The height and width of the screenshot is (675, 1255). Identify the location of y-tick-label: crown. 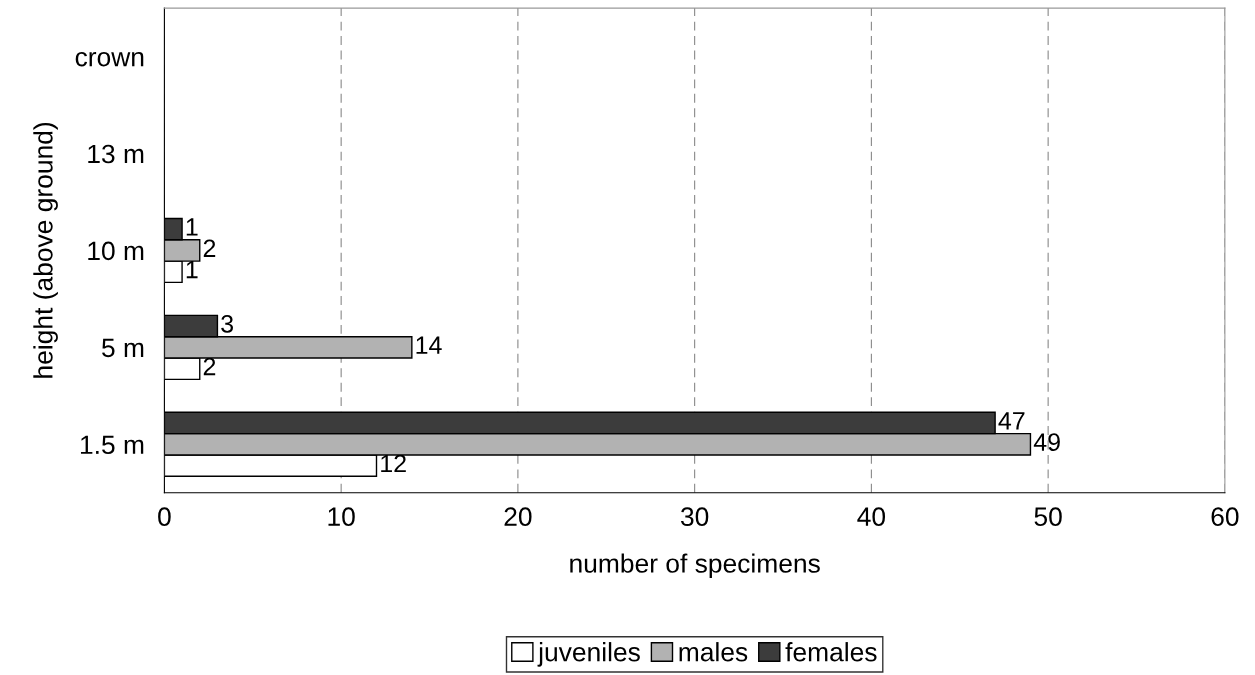
(109, 59).